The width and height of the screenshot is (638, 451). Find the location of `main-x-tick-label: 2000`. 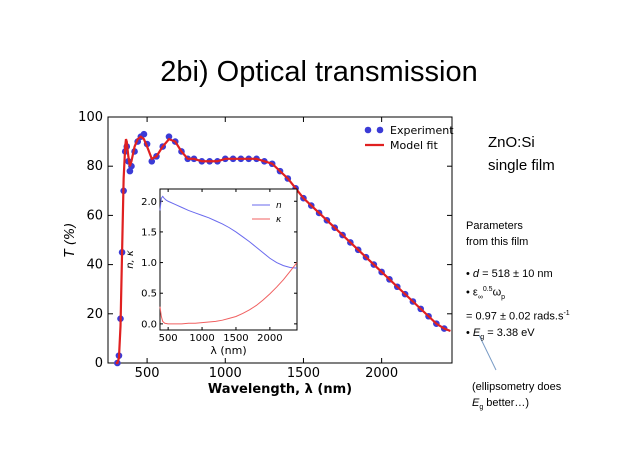

main-x-tick-label: 2000 is located at coordinates (381, 373).